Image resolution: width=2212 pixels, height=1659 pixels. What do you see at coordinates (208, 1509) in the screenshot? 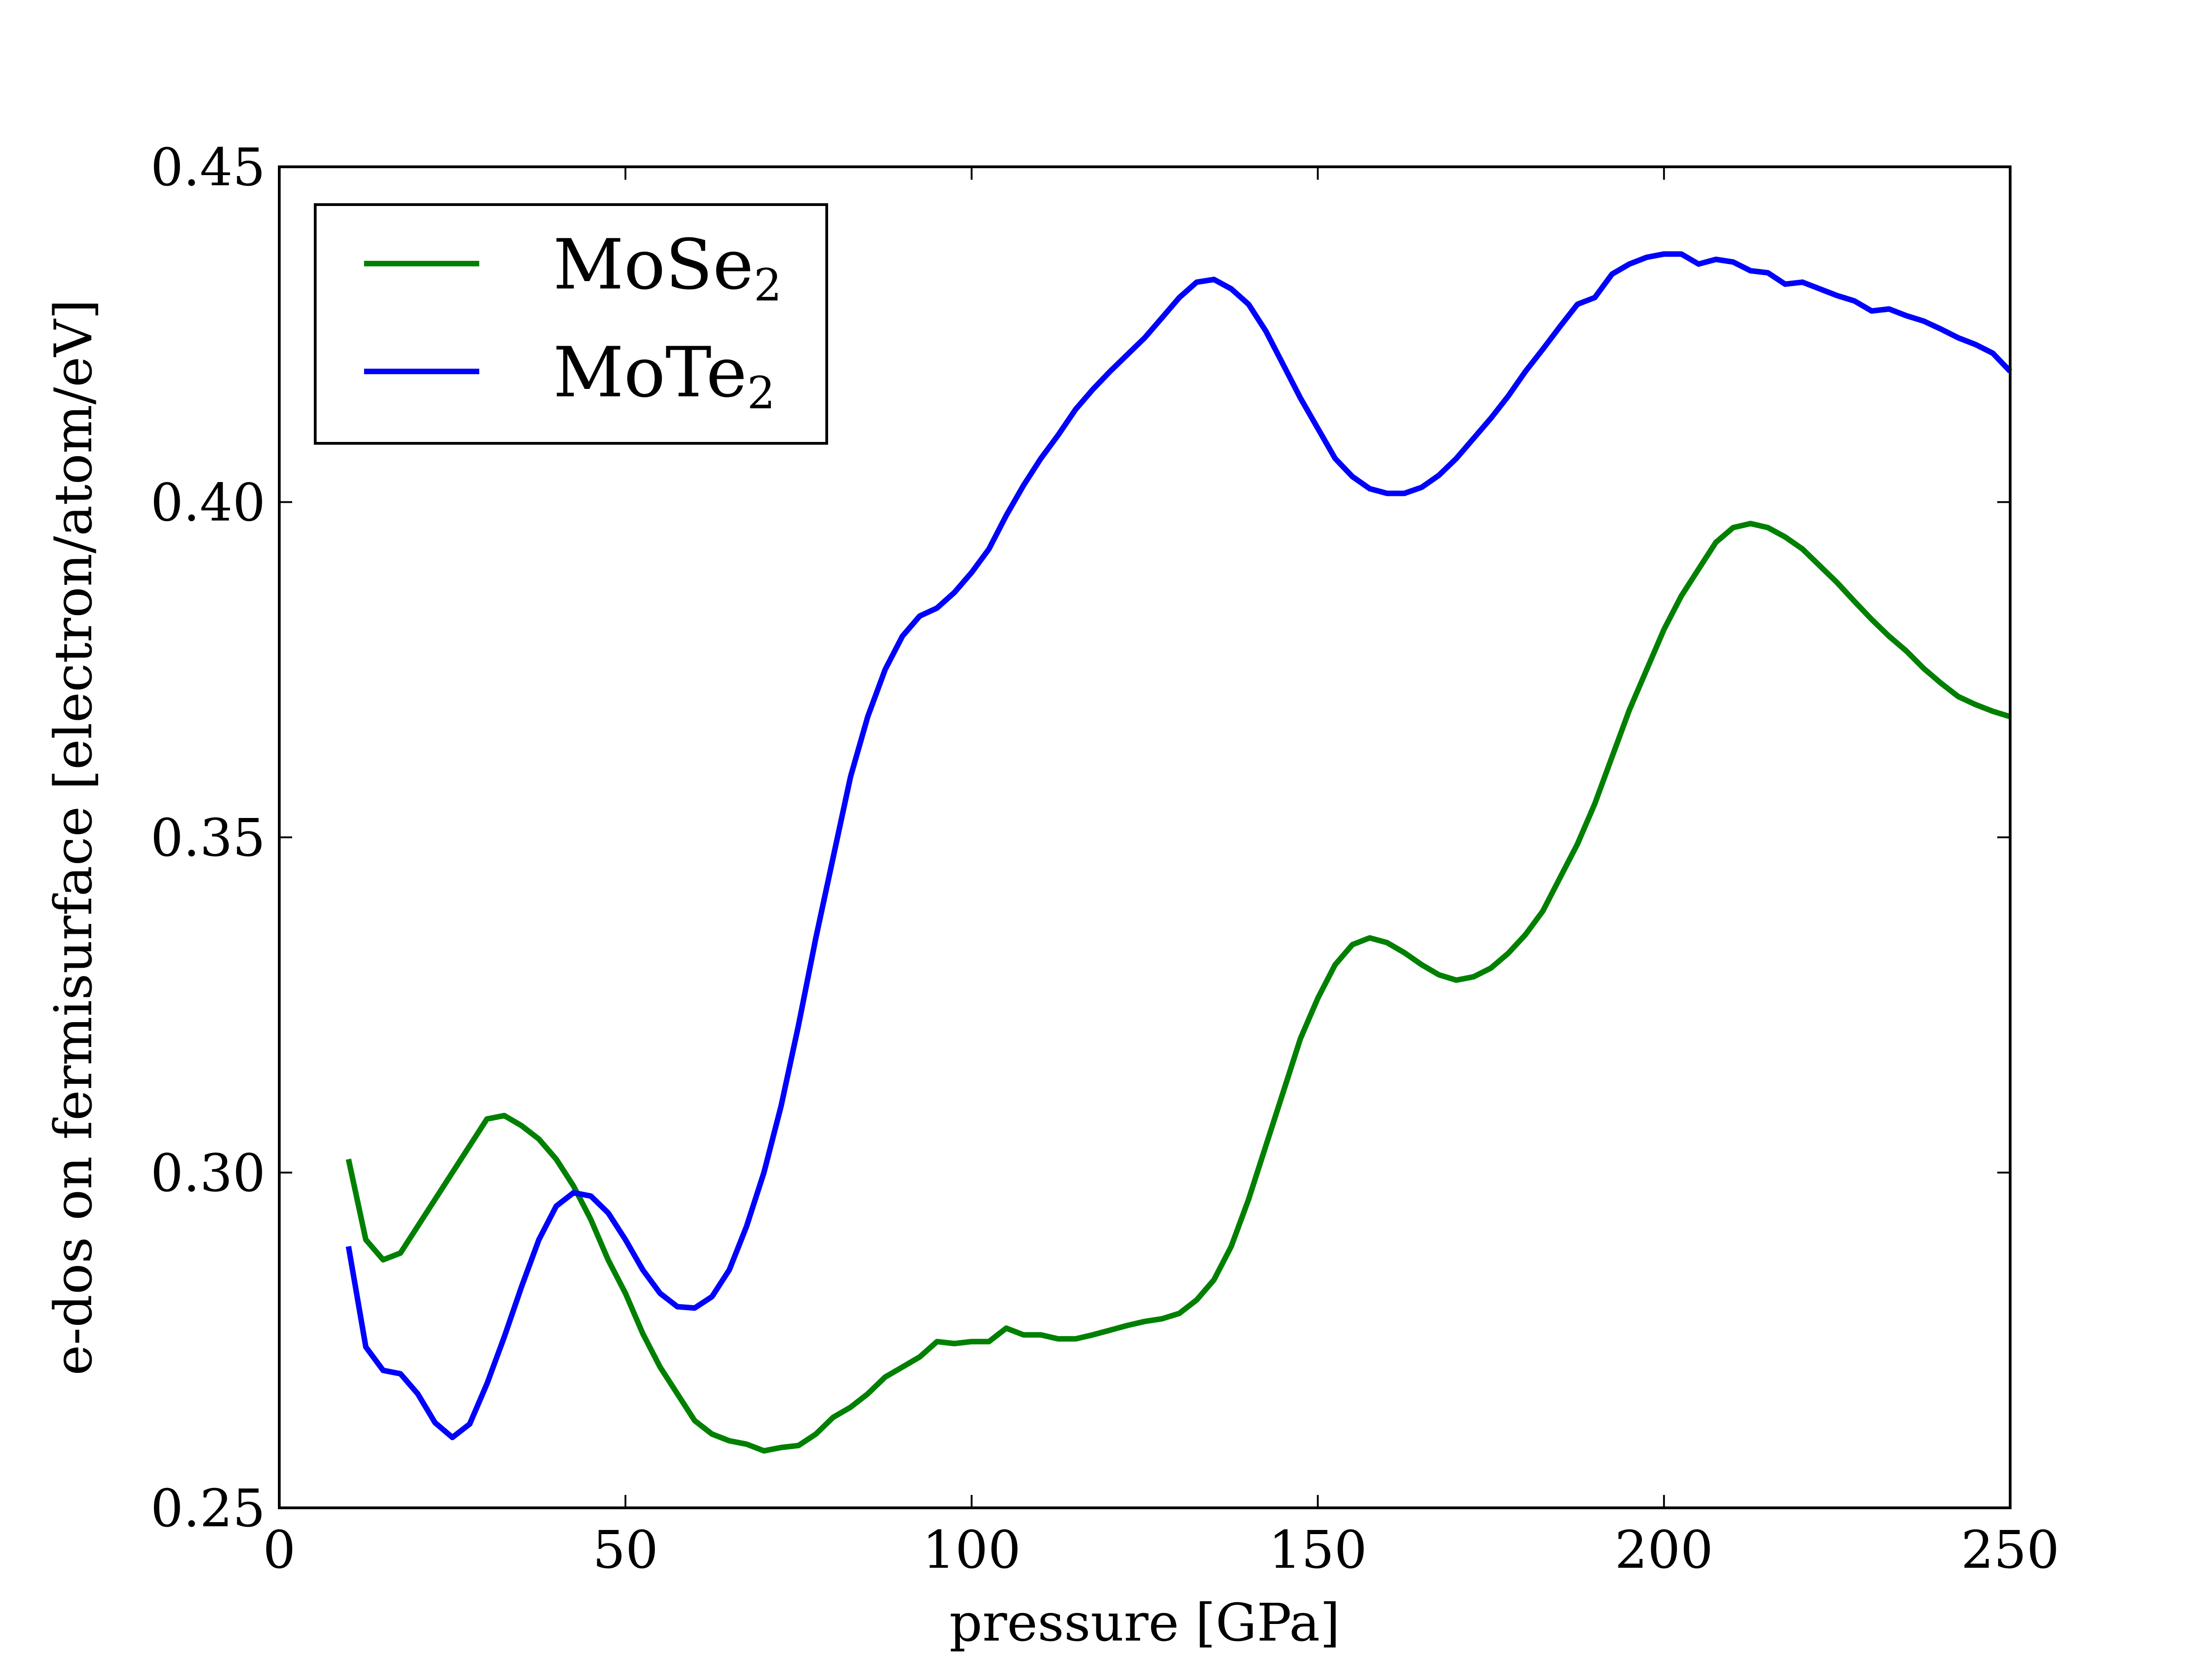
I see `y-tick-label: 0.25` at bounding box center [208, 1509].